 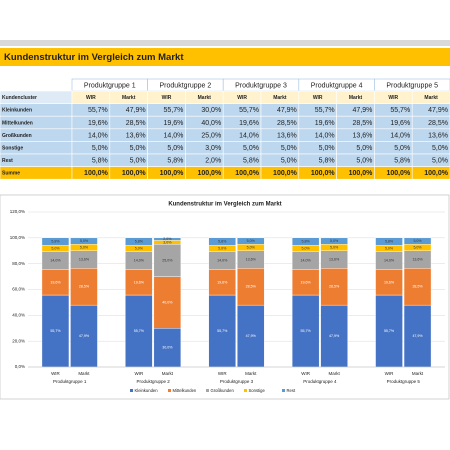 I want to click on y-tick-label: 80,0%, so click(x=18, y=263).